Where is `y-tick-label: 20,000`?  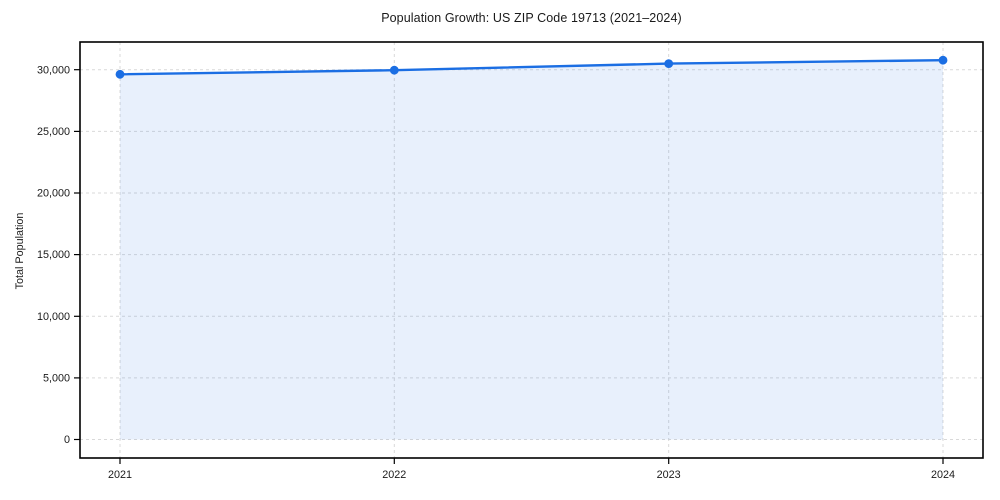 y-tick-label: 20,000 is located at coordinates (53, 194).